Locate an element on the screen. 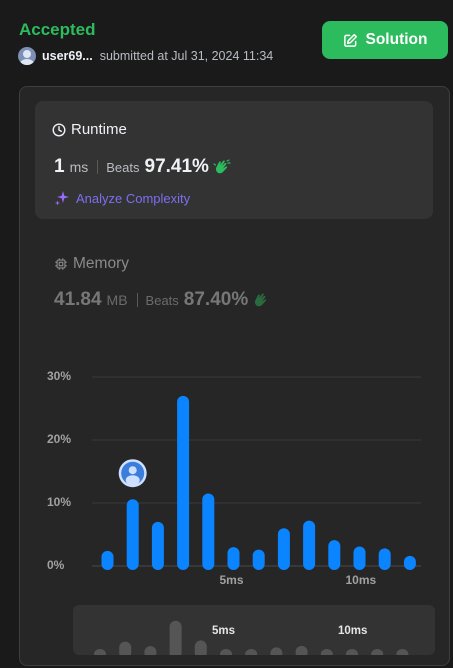  chip-icon is located at coordinates (61, 264).